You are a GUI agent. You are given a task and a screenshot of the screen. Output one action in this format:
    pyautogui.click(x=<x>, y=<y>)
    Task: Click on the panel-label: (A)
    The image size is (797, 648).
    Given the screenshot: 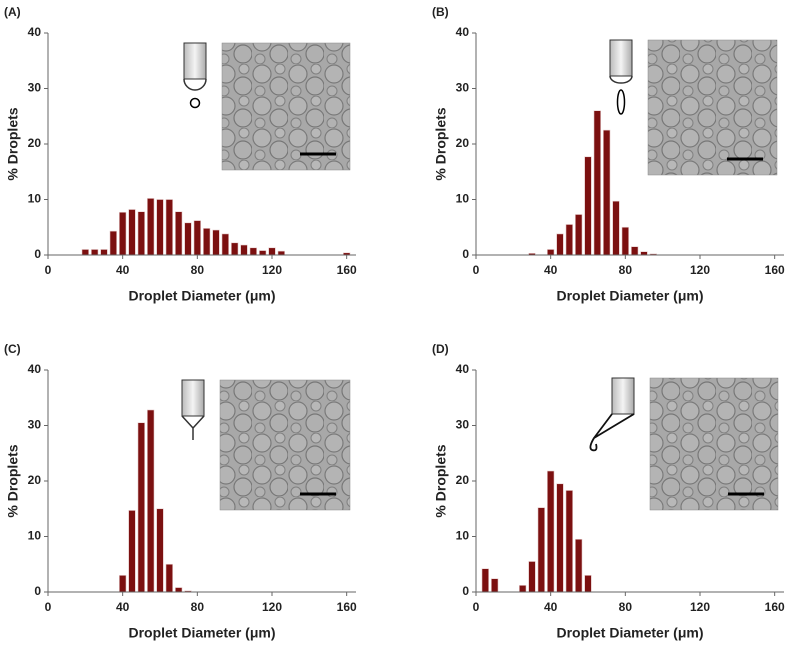 What is the action you would take?
    pyautogui.click(x=12, y=12)
    